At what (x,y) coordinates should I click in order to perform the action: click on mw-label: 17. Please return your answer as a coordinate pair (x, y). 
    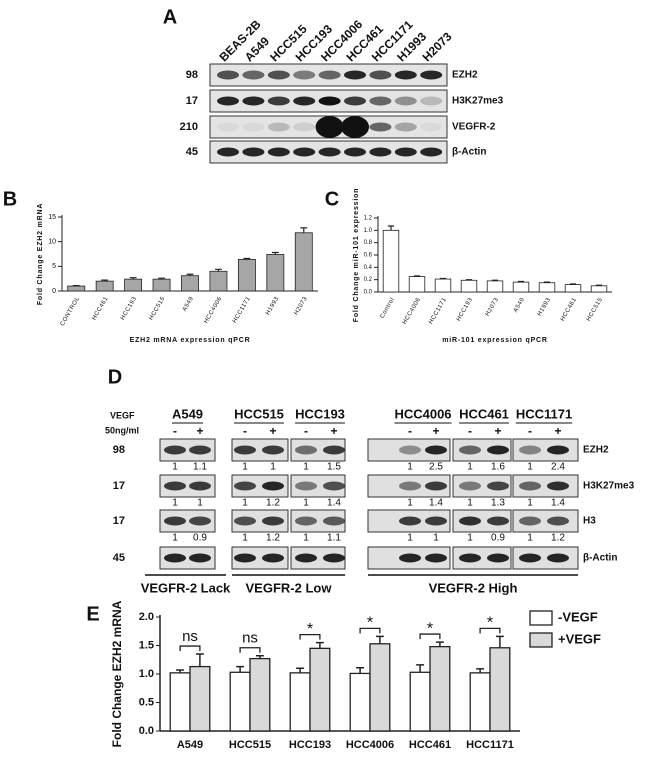
    Looking at the image, I should click on (192, 101).